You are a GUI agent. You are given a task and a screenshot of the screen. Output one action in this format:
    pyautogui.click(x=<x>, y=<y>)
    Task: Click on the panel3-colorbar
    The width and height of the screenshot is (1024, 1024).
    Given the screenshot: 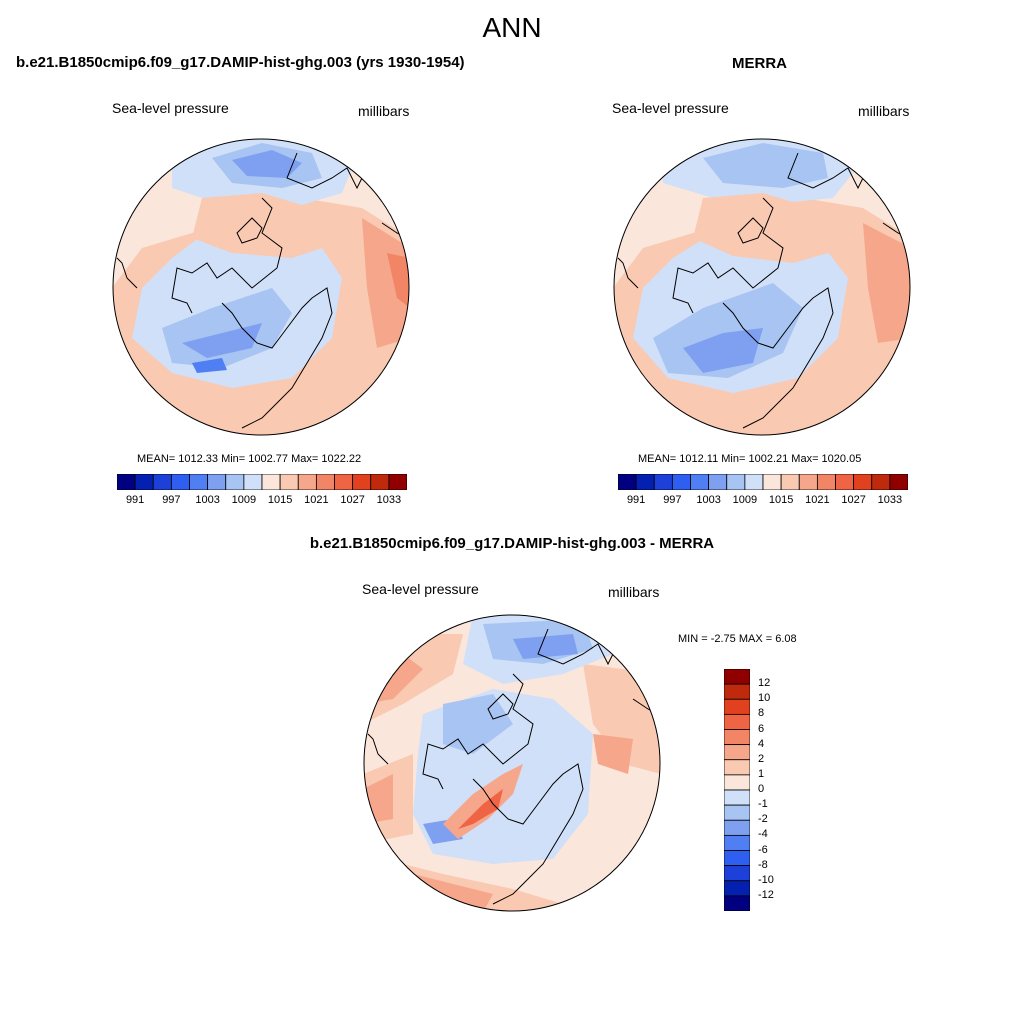 What is the action you would take?
    pyautogui.click(x=737, y=790)
    